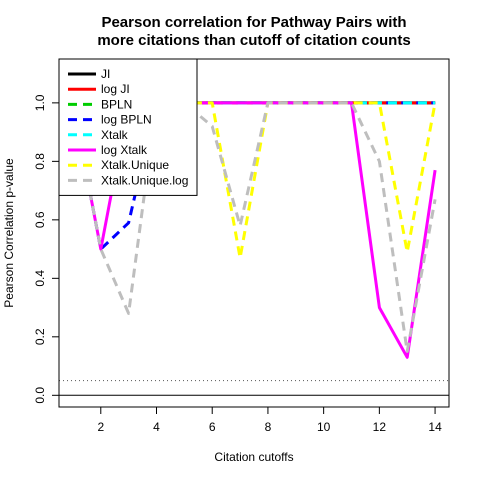 This screenshot has height=480, width=480. What do you see at coordinates (40, 278) in the screenshot?
I see `y-tick-label: 0.4` at bounding box center [40, 278].